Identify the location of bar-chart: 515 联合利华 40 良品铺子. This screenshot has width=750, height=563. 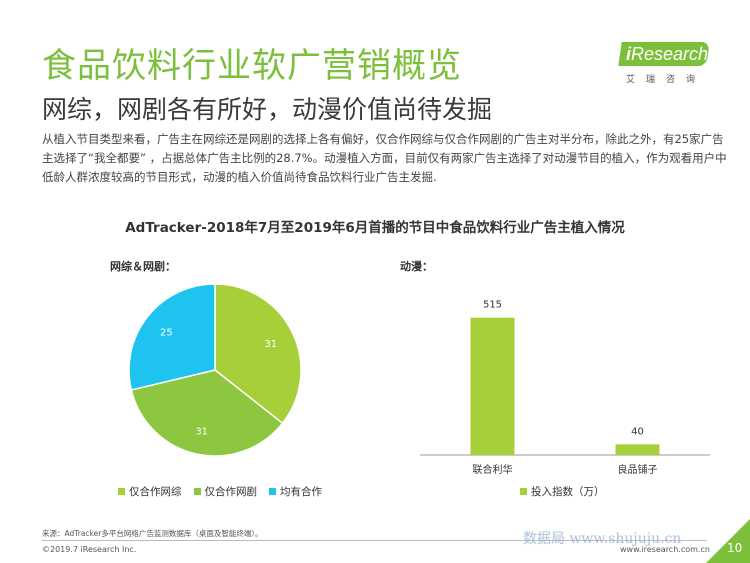
(565, 388).